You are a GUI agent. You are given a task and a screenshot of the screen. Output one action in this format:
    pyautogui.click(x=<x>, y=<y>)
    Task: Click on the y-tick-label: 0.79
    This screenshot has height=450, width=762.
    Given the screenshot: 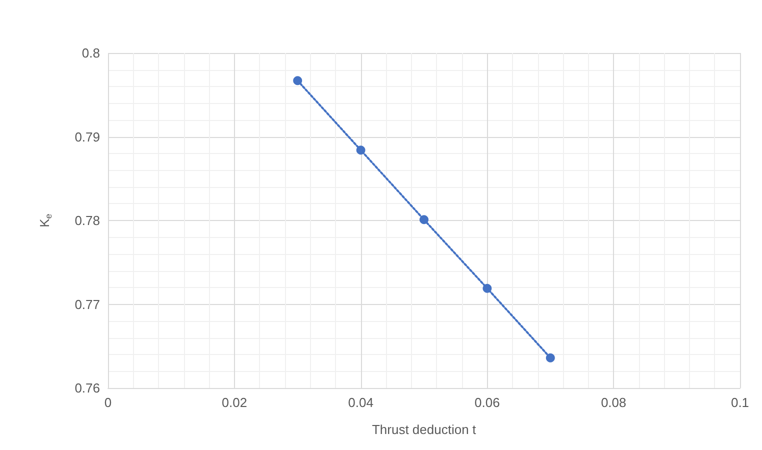 What is the action you would take?
    pyautogui.click(x=87, y=136)
    